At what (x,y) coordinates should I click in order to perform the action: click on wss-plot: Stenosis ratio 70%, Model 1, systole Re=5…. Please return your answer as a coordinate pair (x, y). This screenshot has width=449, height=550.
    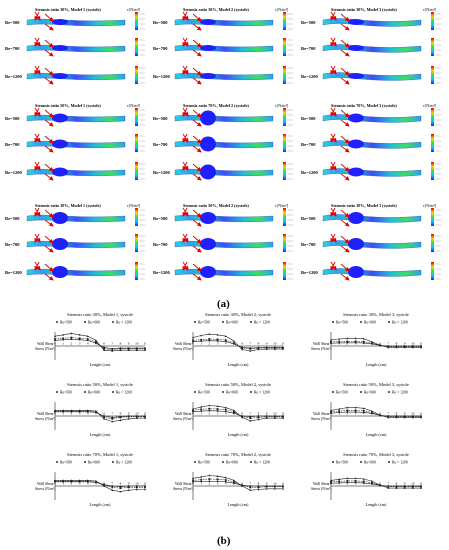
    Looking at the image, I should click on (91, 479).